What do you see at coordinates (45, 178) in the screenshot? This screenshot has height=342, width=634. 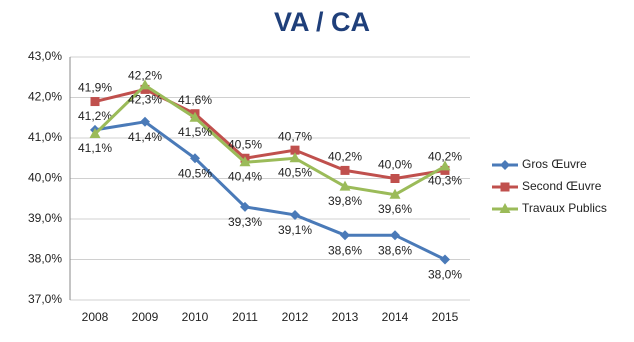 I see `y-tick-label: 40,0%` at bounding box center [45, 178].